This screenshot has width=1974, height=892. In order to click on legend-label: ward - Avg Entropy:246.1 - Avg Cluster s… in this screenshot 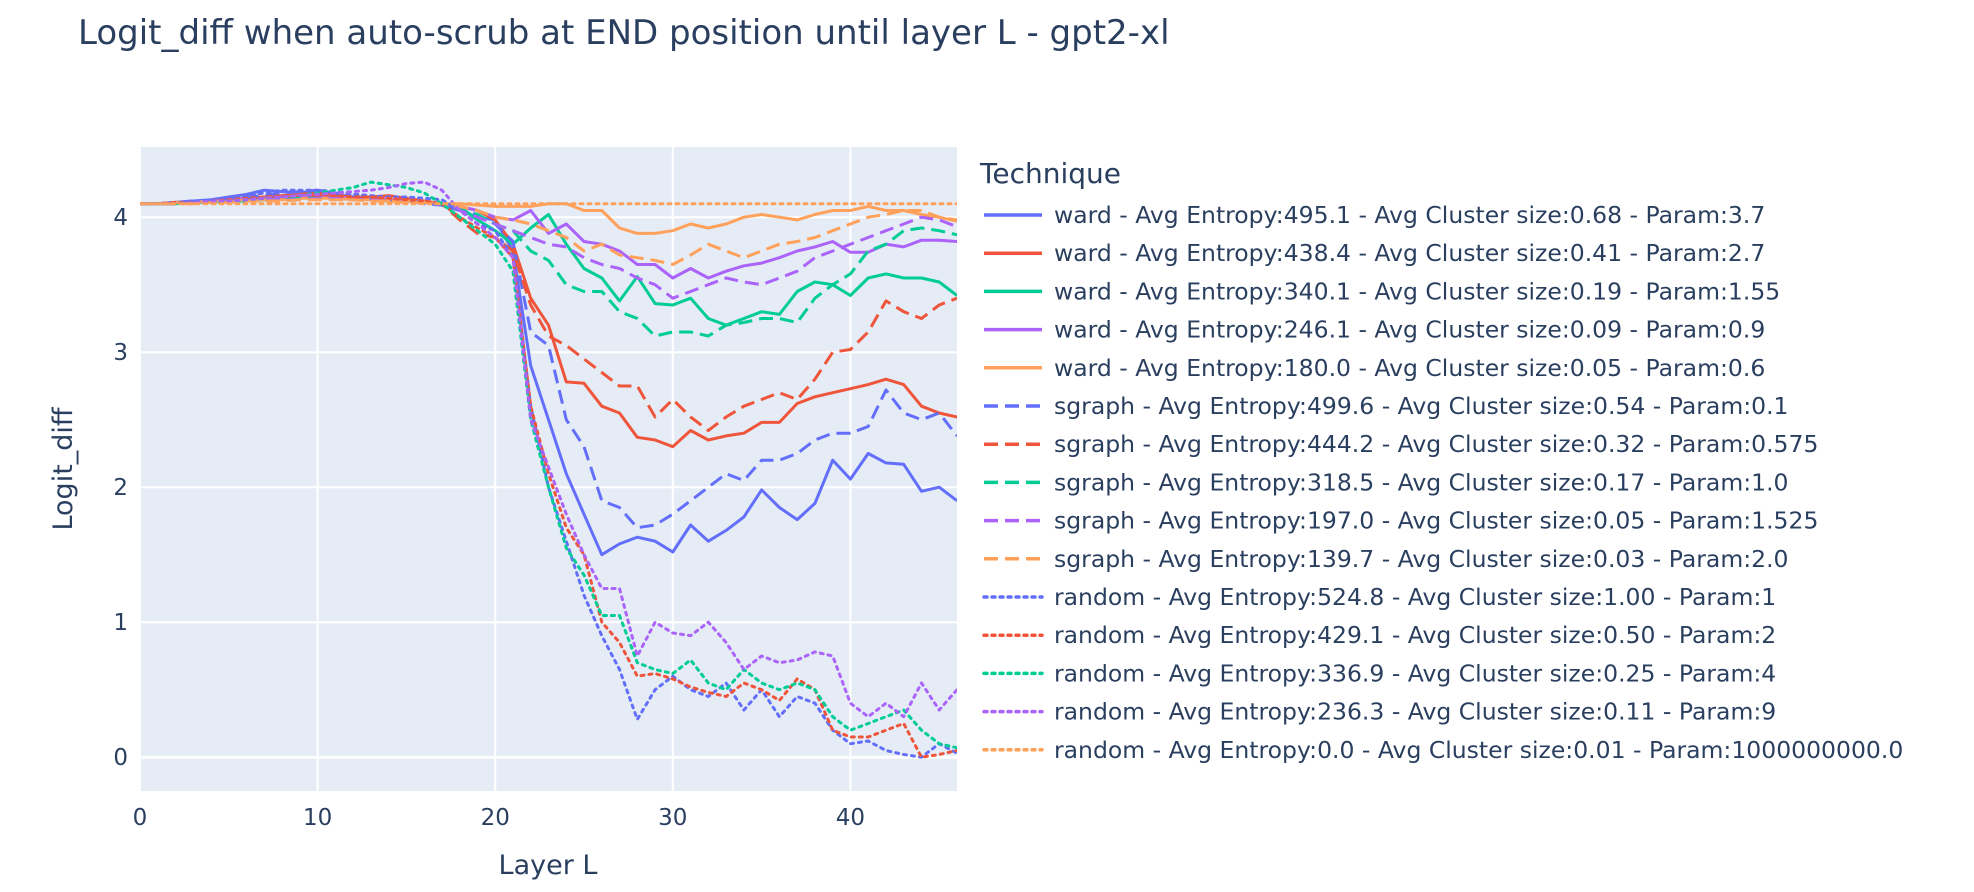, I will do `click(1409, 330)`.